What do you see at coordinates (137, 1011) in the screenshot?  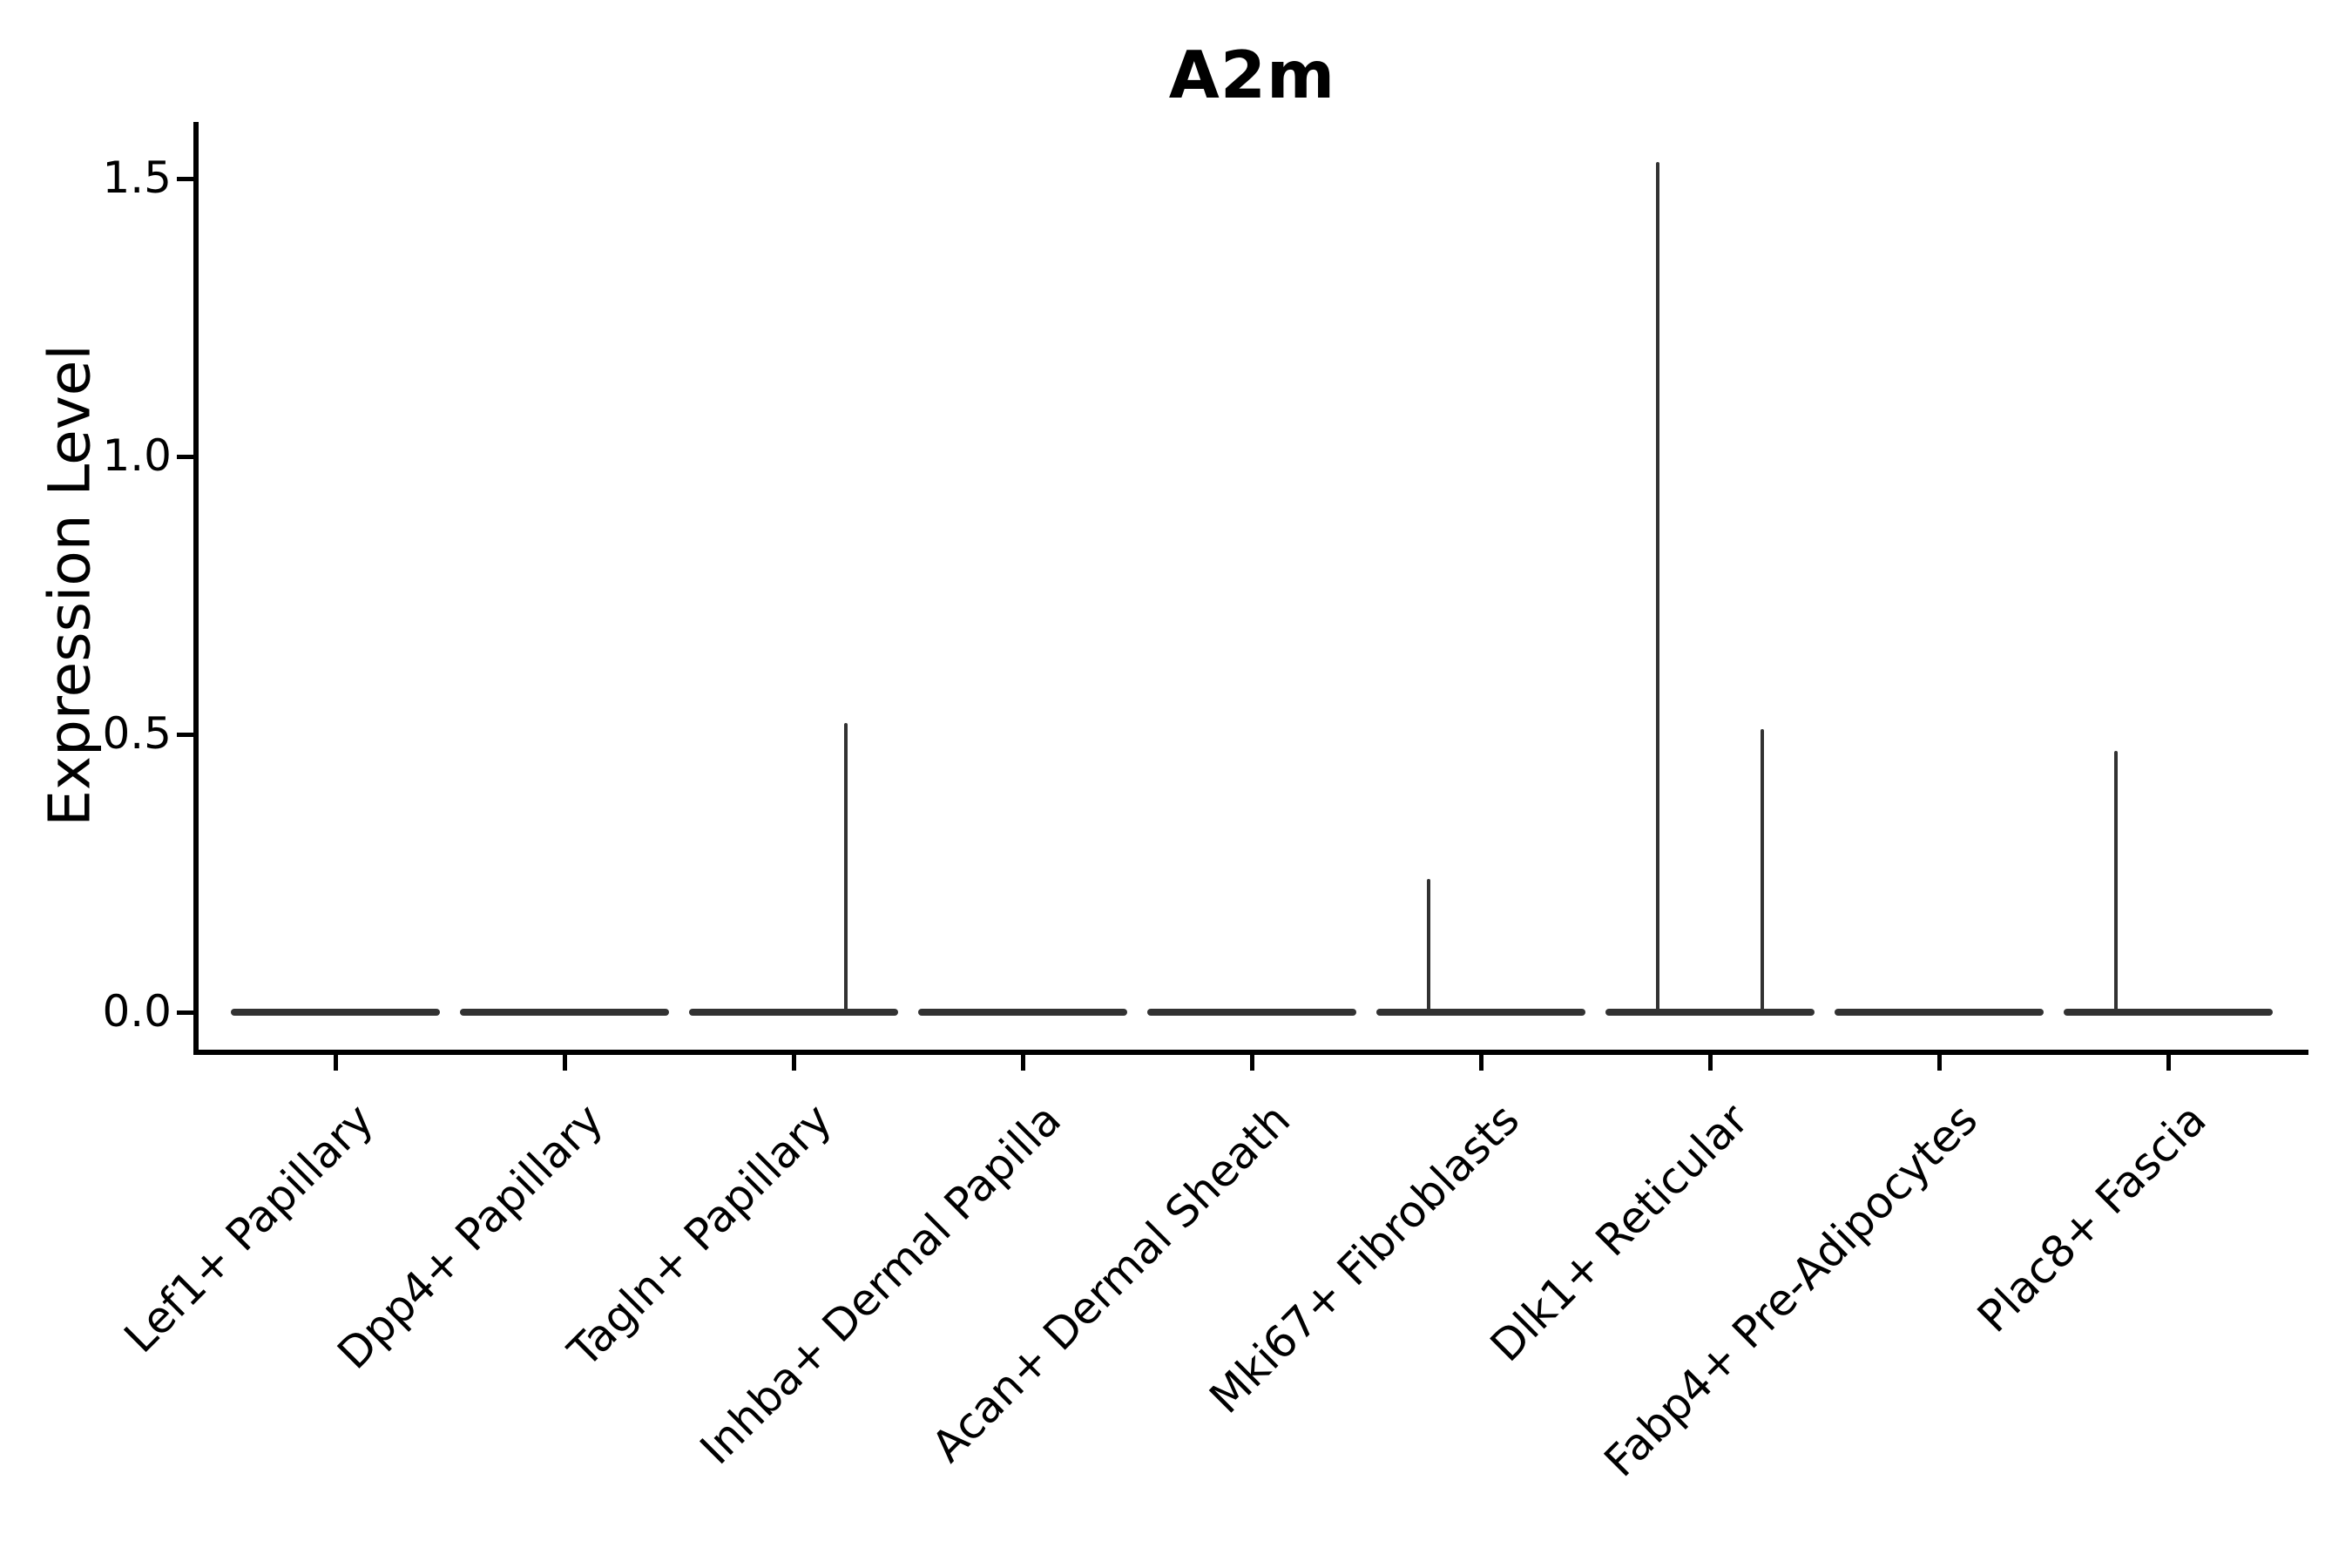 I see `y-tick-label: 0.0` at bounding box center [137, 1011].